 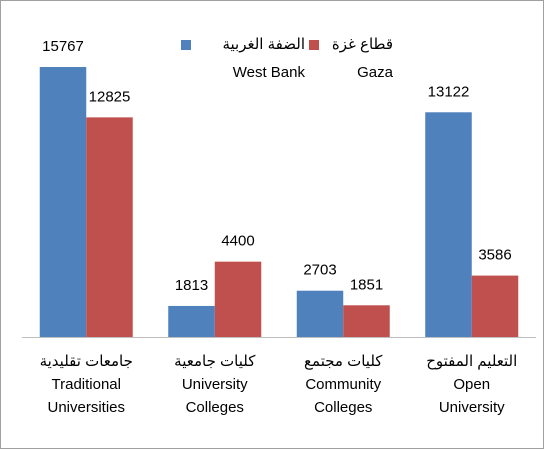 What do you see at coordinates (86, 384) in the screenshot?
I see `x-tick-label: Traditional` at bounding box center [86, 384].